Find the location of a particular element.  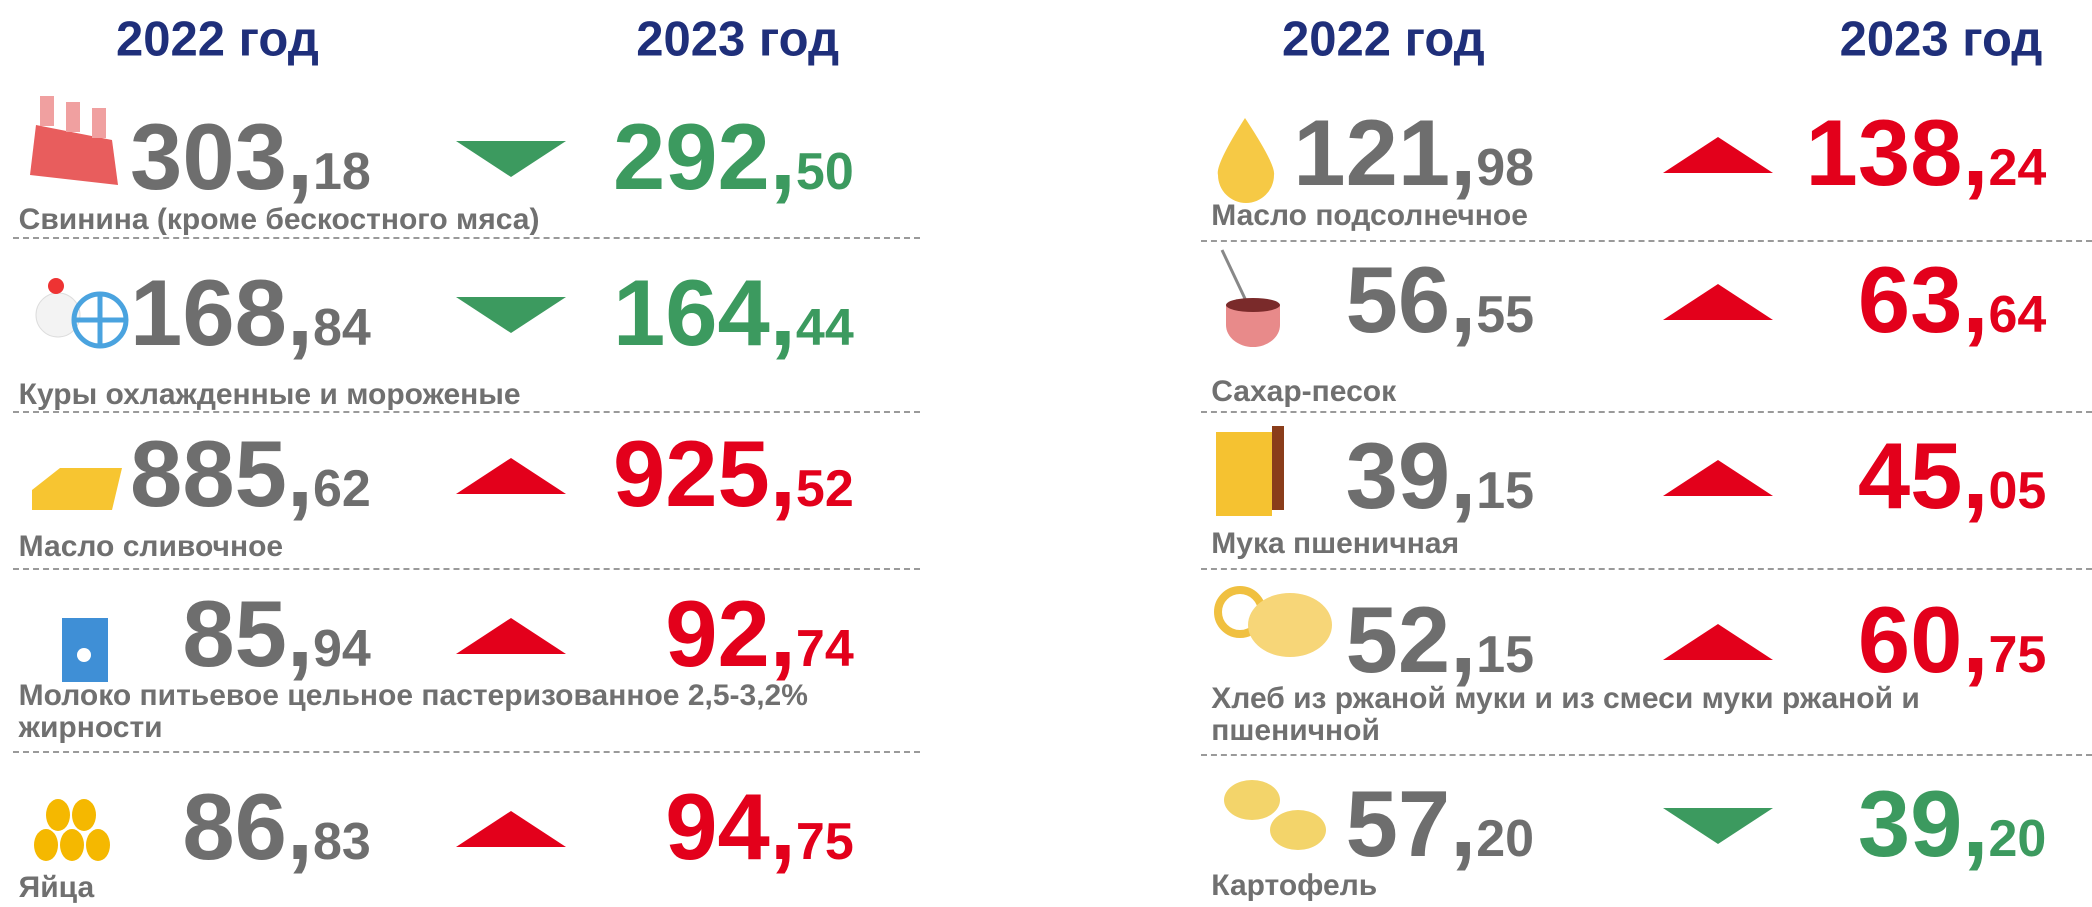

price: 138,24 is located at coordinates (1926, 153).